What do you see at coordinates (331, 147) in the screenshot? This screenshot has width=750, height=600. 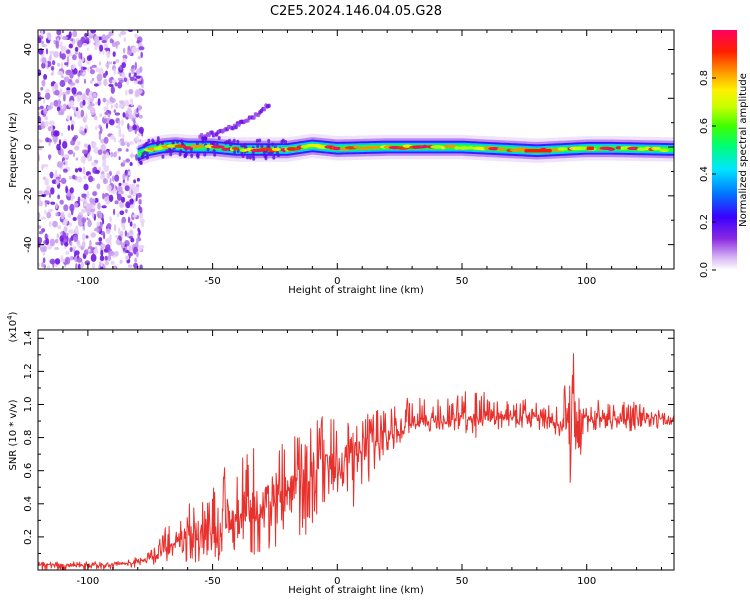 I see `trace-peak-segment` at bounding box center [331, 147].